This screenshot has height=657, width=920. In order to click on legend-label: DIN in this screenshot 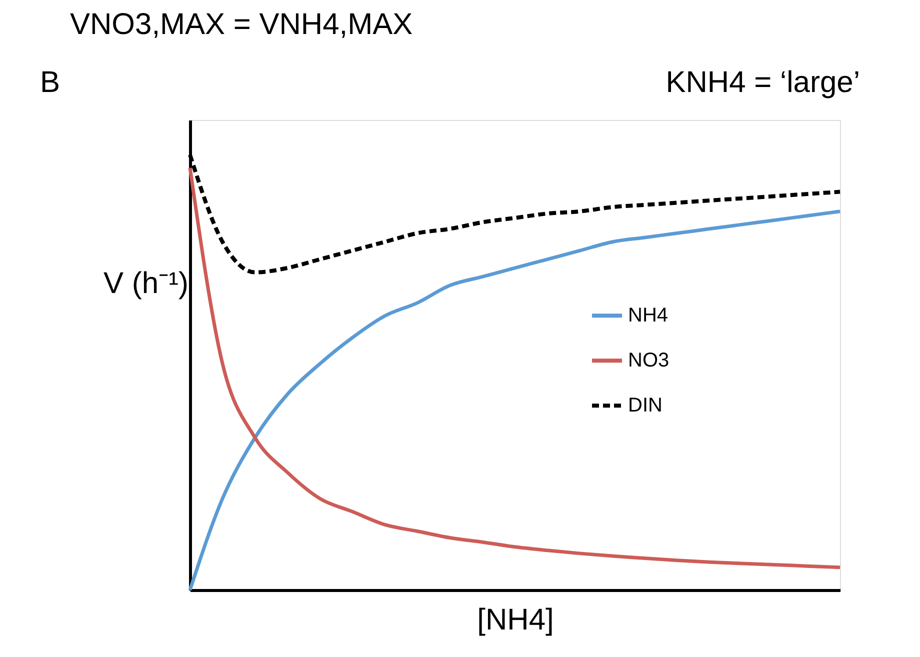, I will do `click(645, 405)`.